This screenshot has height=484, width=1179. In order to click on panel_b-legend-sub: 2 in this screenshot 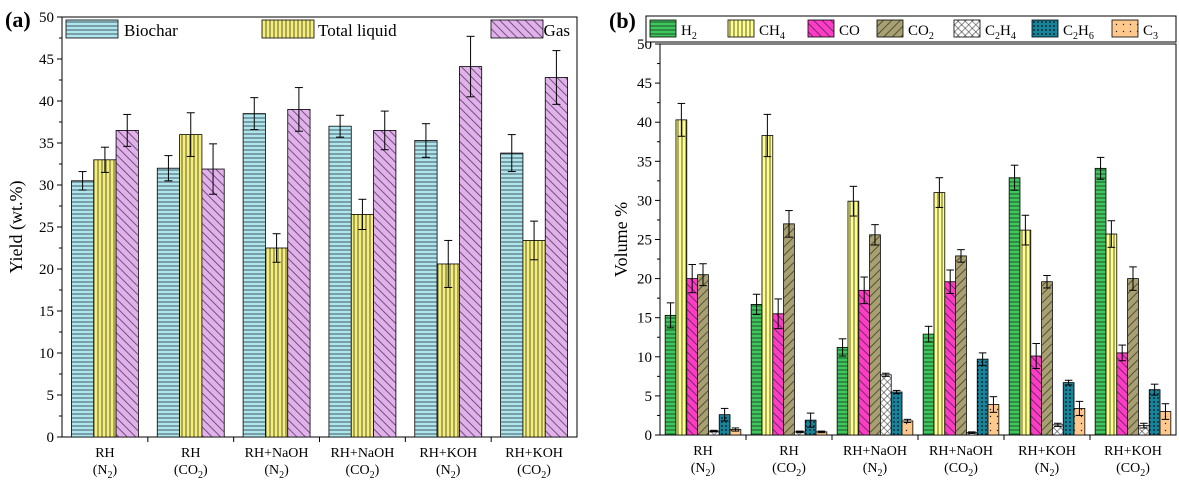, I will do `click(694, 36)`.